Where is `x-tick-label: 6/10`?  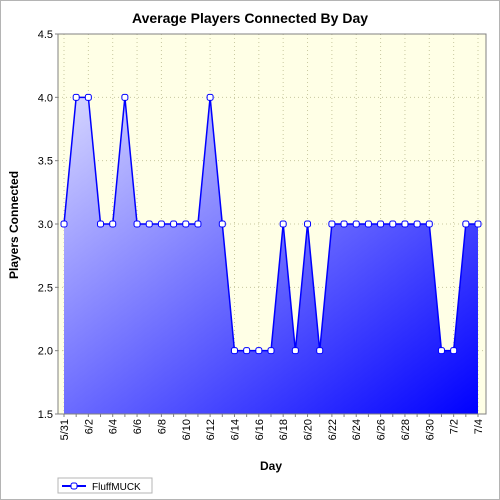 x-tick-label: 6/10 is located at coordinates (187, 429).